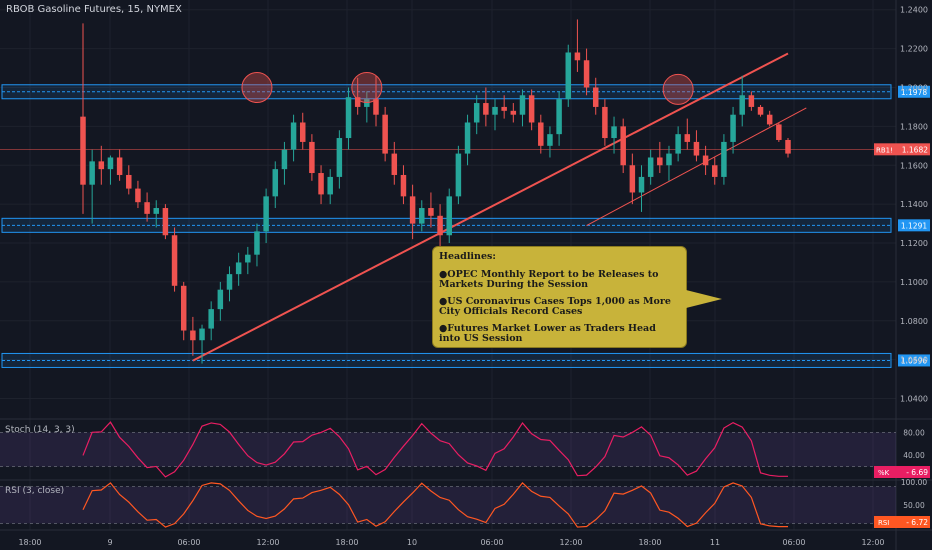  I want to click on price-tick-label: 1.2000, so click(914, 87).